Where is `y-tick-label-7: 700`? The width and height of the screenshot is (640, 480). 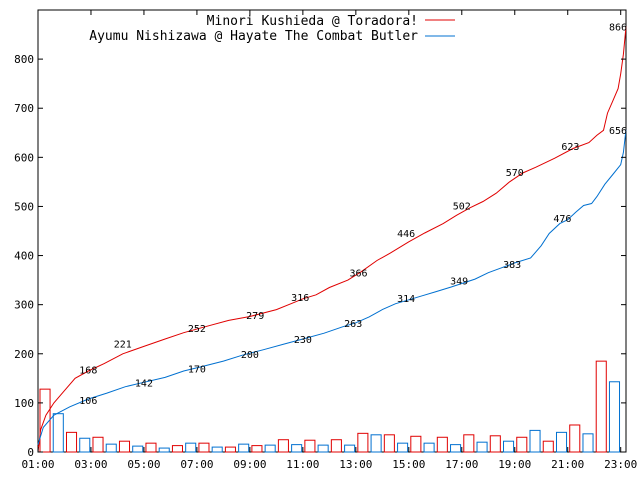
y-tick-label-7: 700 is located at coordinates (24, 108).